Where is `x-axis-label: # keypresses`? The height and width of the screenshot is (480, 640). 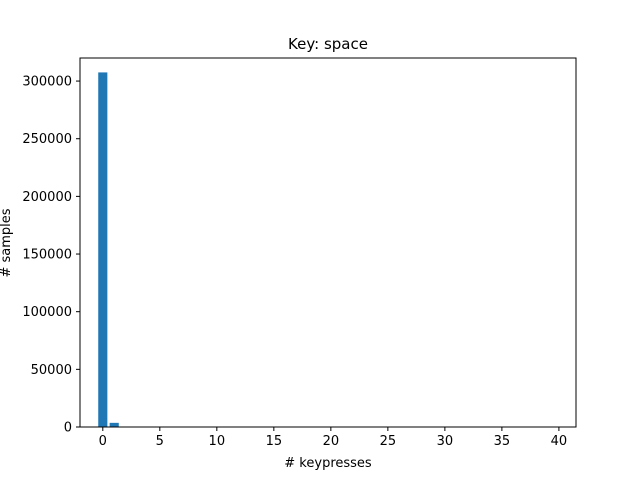 x-axis-label: # keypresses is located at coordinates (328, 463).